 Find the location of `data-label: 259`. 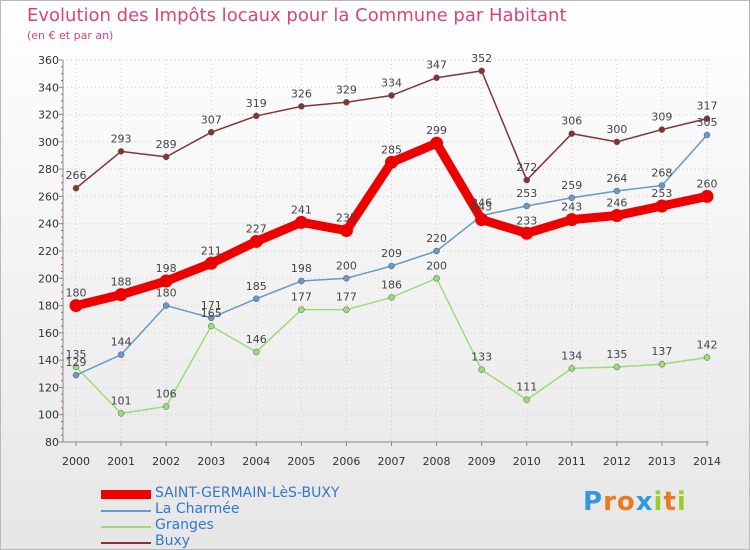

data-label: 259 is located at coordinates (571, 185).